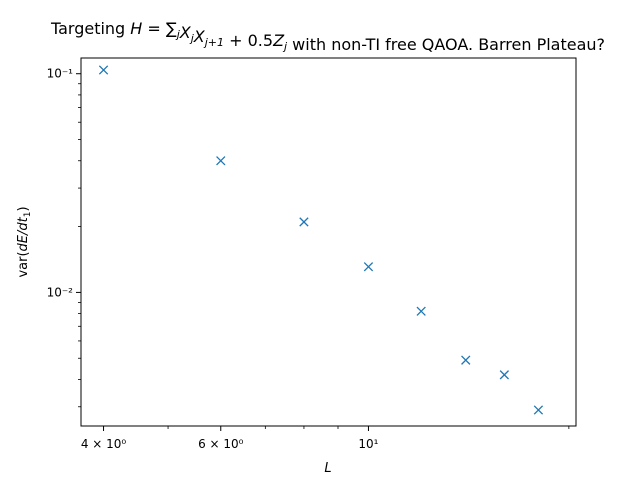  I want to click on y-tick-label: 10⁻², so click(60, 292).